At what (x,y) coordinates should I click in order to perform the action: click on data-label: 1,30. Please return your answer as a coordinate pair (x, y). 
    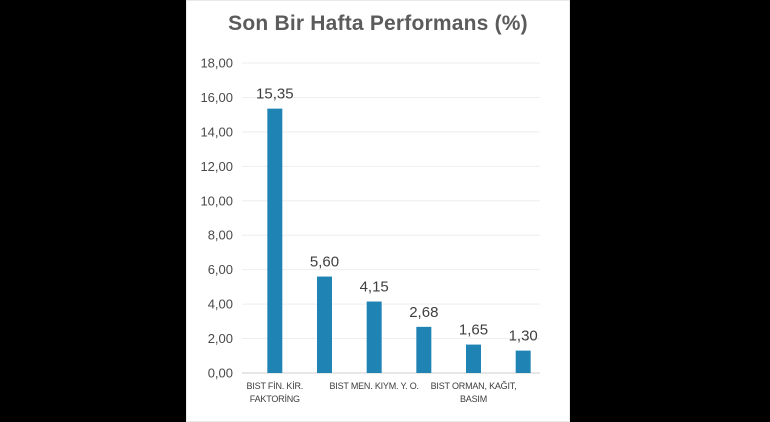
    Looking at the image, I should click on (523, 336).